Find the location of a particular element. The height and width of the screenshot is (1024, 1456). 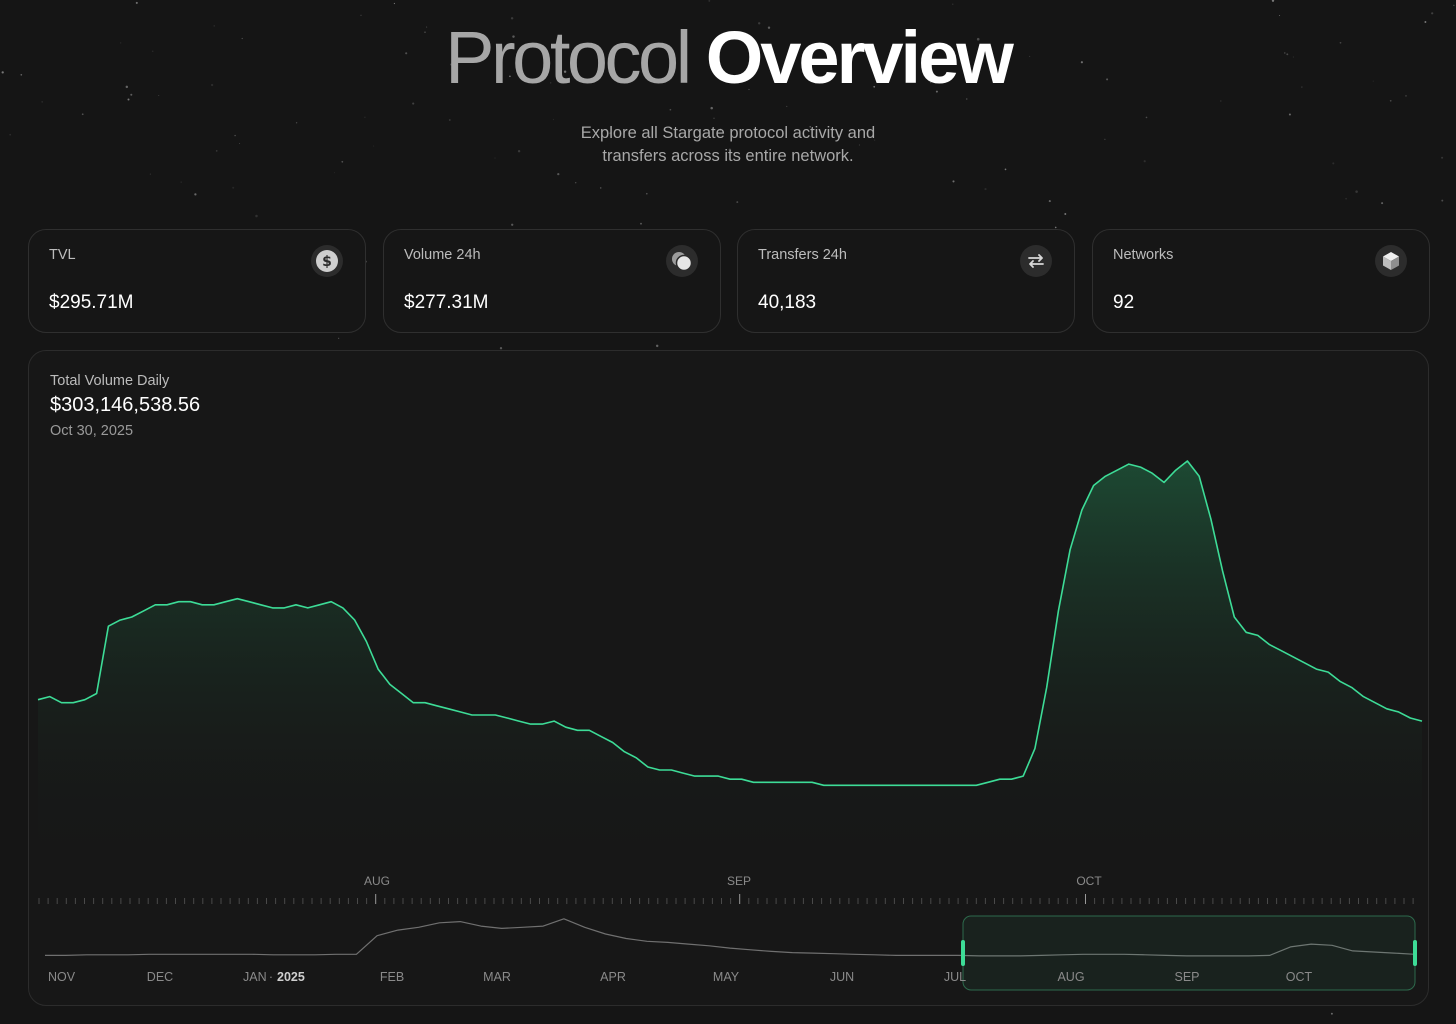

main-x-axis-labels: AUG SEP OCT is located at coordinates (733, 881).